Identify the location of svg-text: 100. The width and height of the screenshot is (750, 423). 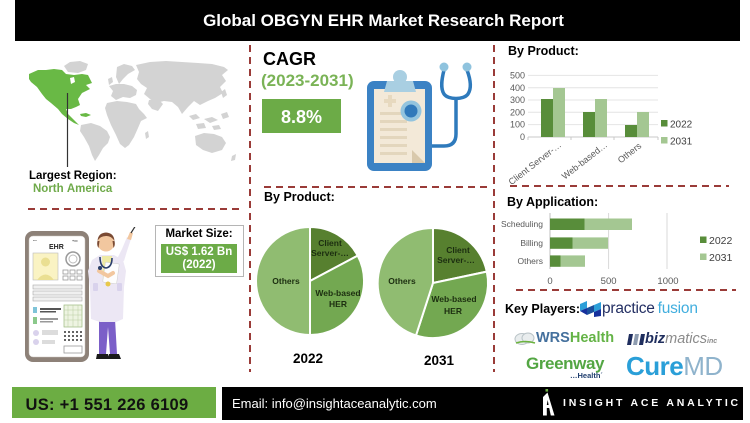
(517, 125).